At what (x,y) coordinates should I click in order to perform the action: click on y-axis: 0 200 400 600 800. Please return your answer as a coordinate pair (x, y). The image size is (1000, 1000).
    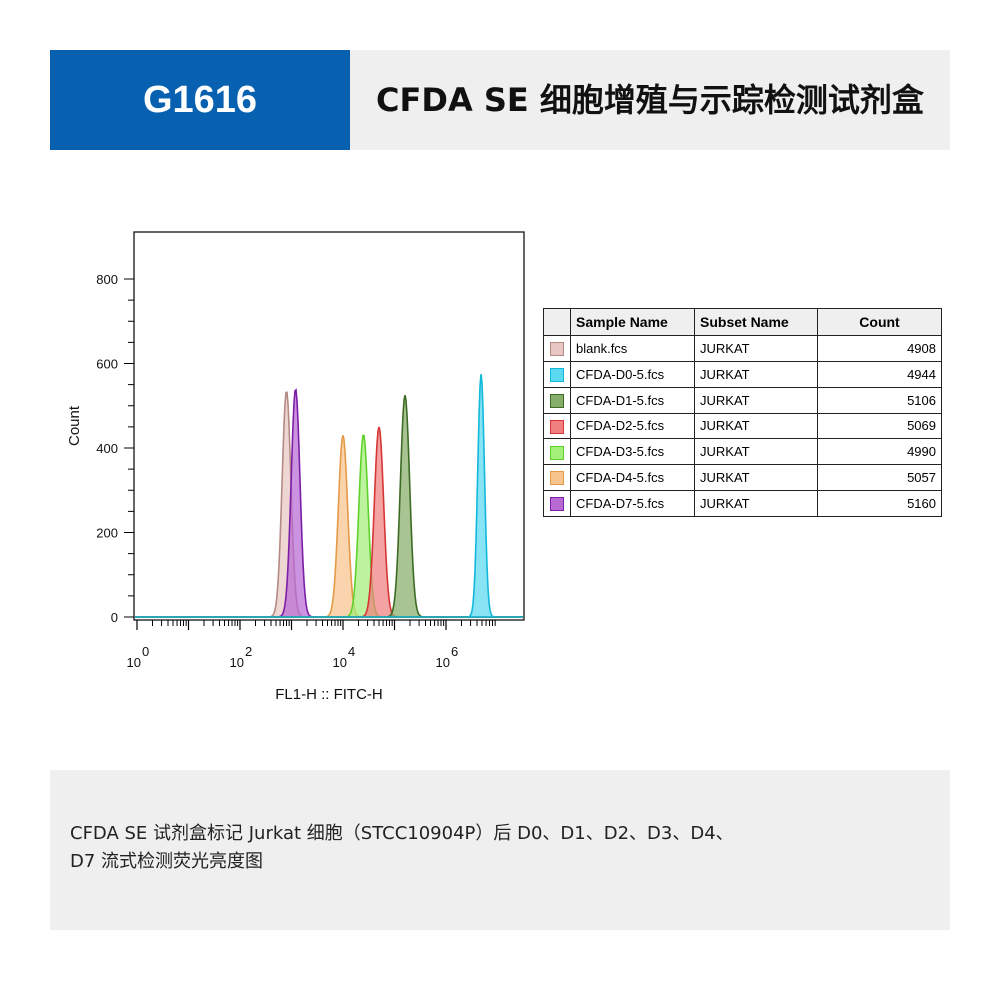
    Looking at the image, I should click on (115, 448).